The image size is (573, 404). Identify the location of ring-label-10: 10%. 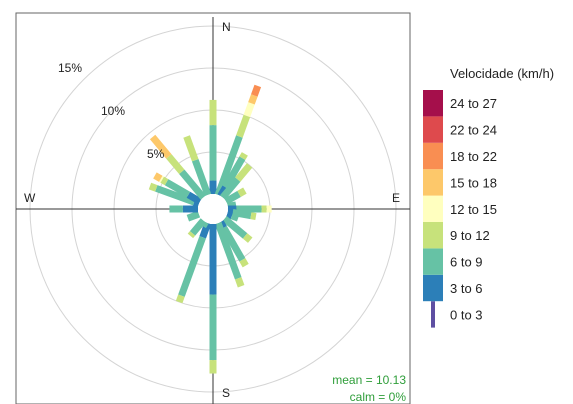
(113, 111).